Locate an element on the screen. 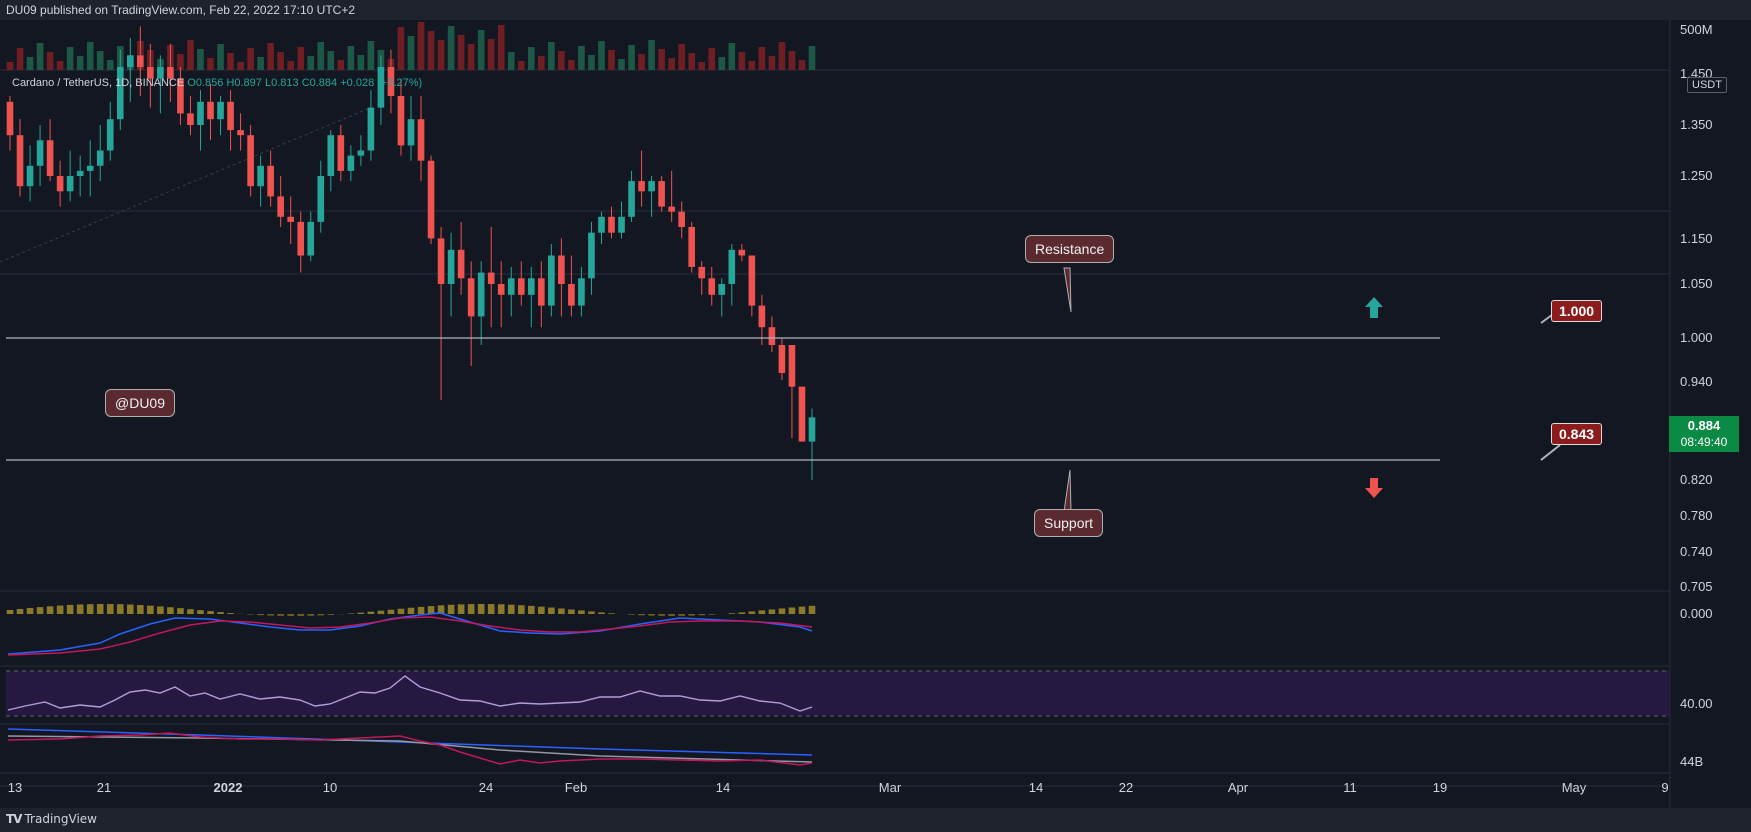 The image size is (1751, 832). time-tick-label: 10 is located at coordinates (330, 787).